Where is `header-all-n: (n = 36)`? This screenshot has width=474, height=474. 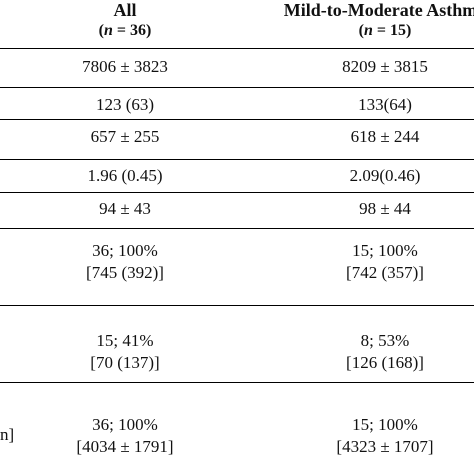 header-all-n: (n = 36) is located at coordinates (125, 30).